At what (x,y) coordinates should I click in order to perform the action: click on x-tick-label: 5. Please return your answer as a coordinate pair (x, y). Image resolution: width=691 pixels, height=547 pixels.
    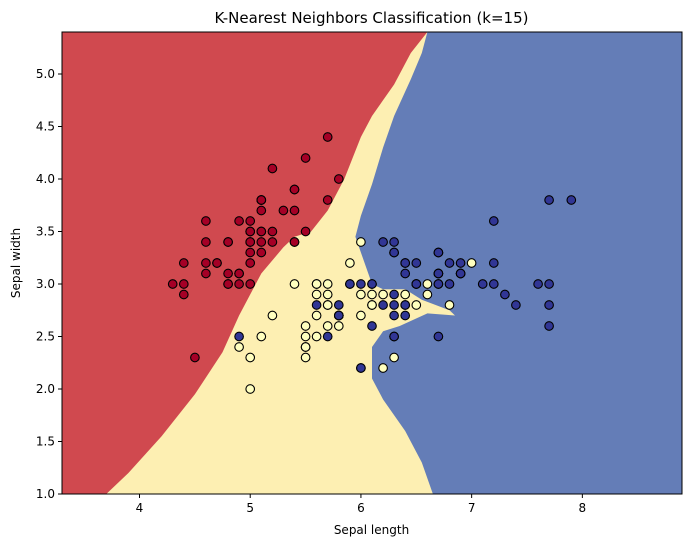
    Looking at the image, I should click on (250, 508).